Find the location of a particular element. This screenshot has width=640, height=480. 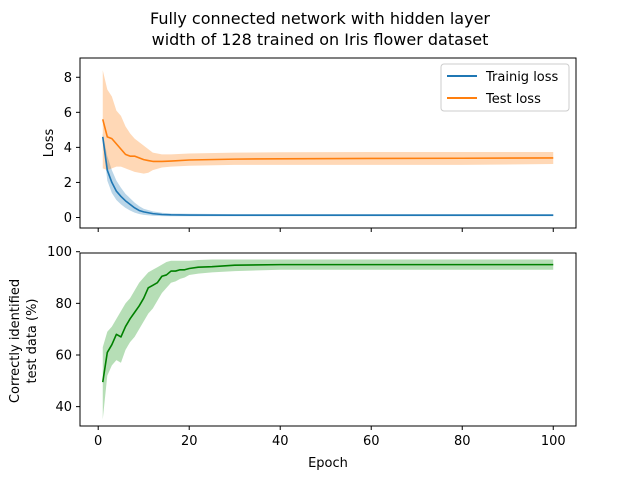

legend: Trainig loss Test loss is located at coordinates (505, 87).